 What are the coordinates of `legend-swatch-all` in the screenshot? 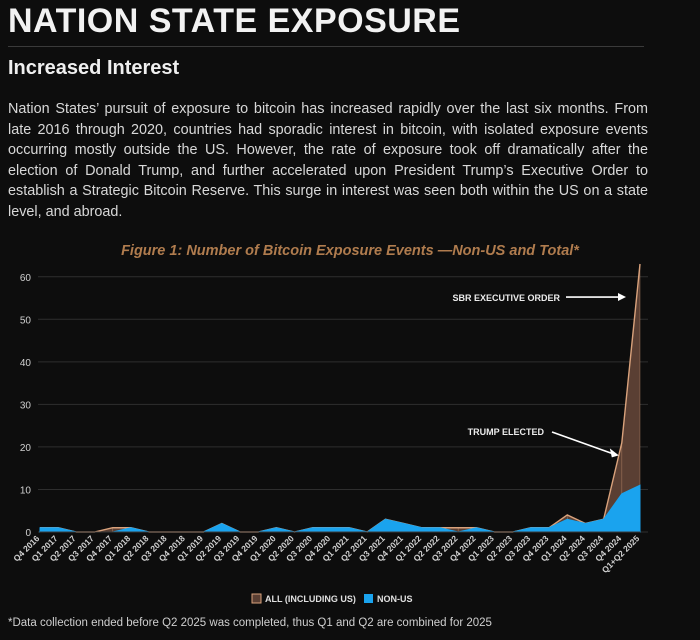 It's located at (256, 598).